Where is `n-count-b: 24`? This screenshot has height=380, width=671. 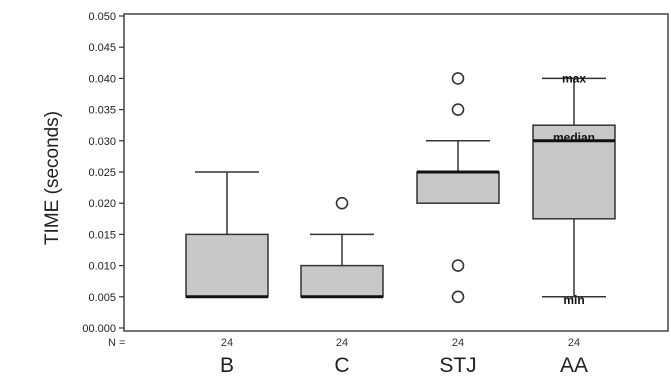
n-count-b: 24 is located at coordinates (227, 343).